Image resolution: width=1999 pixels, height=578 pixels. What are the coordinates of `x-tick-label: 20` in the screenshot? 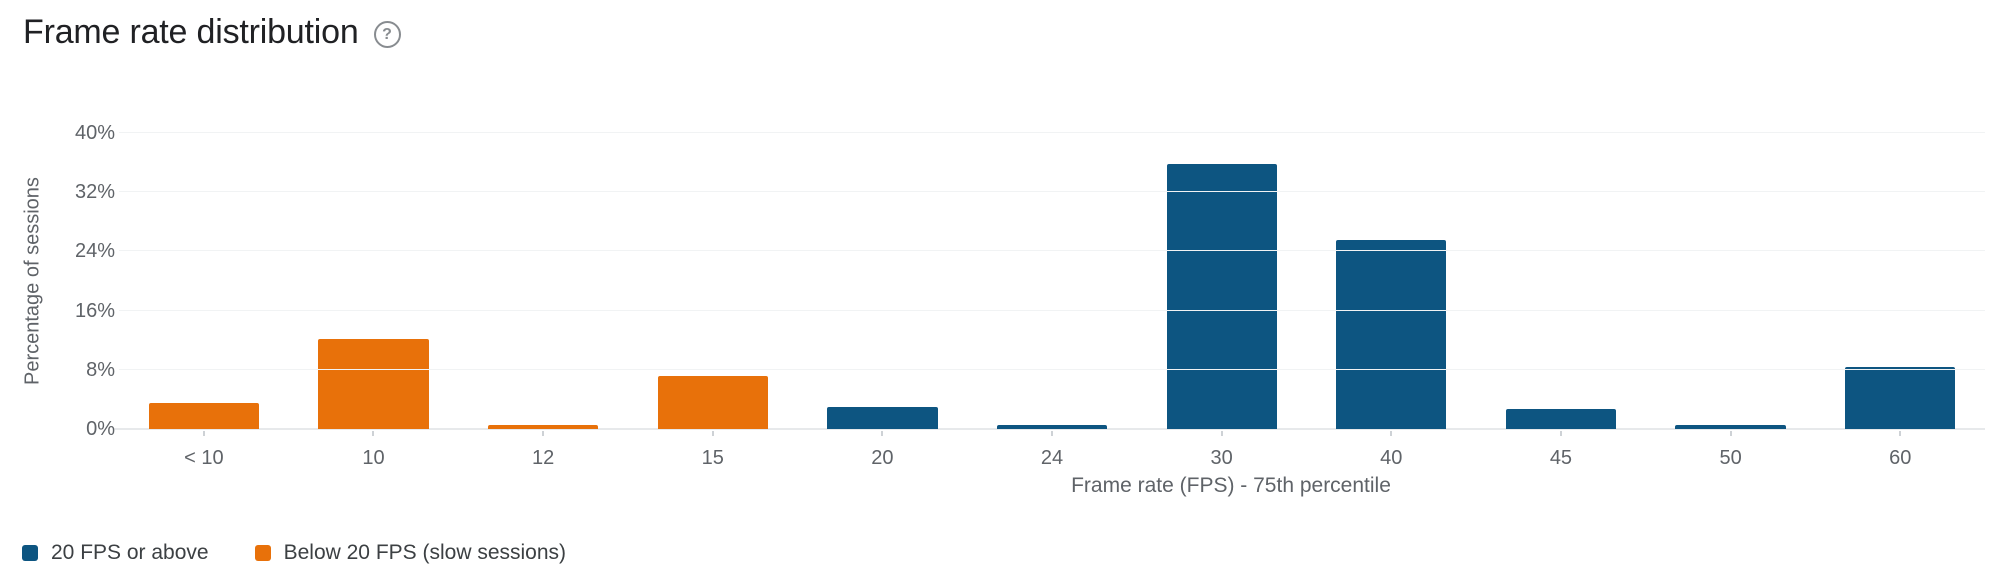 It's located at (882, 458).